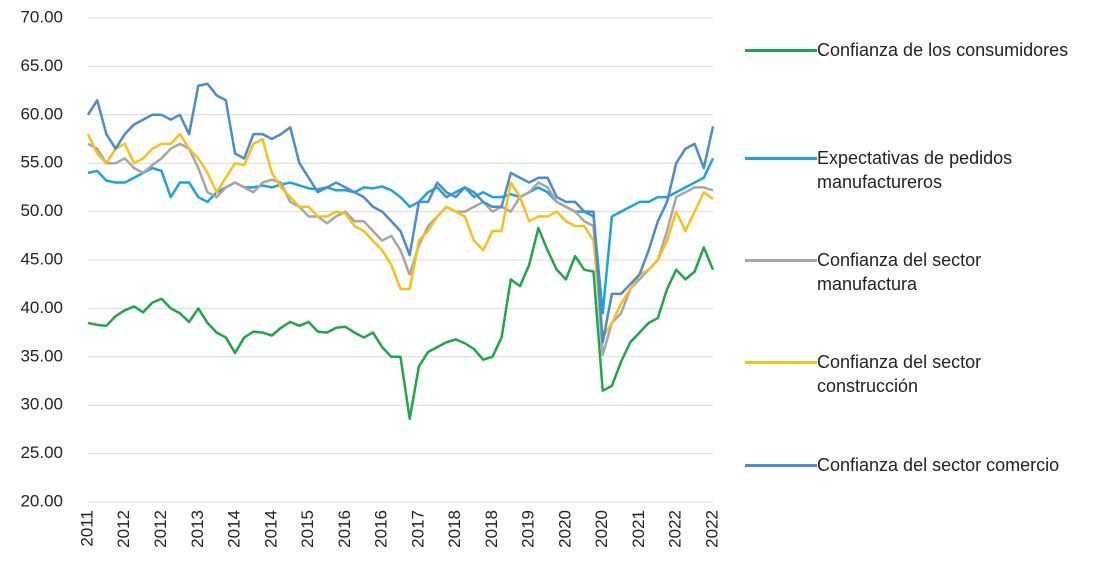 Image resolution: width=1119 pixels, height=569 pixels. What do you see at coordinates (638, 529) in the screenshot?
I see `x-tick-label: 2021` at bounding box center [638, 529].